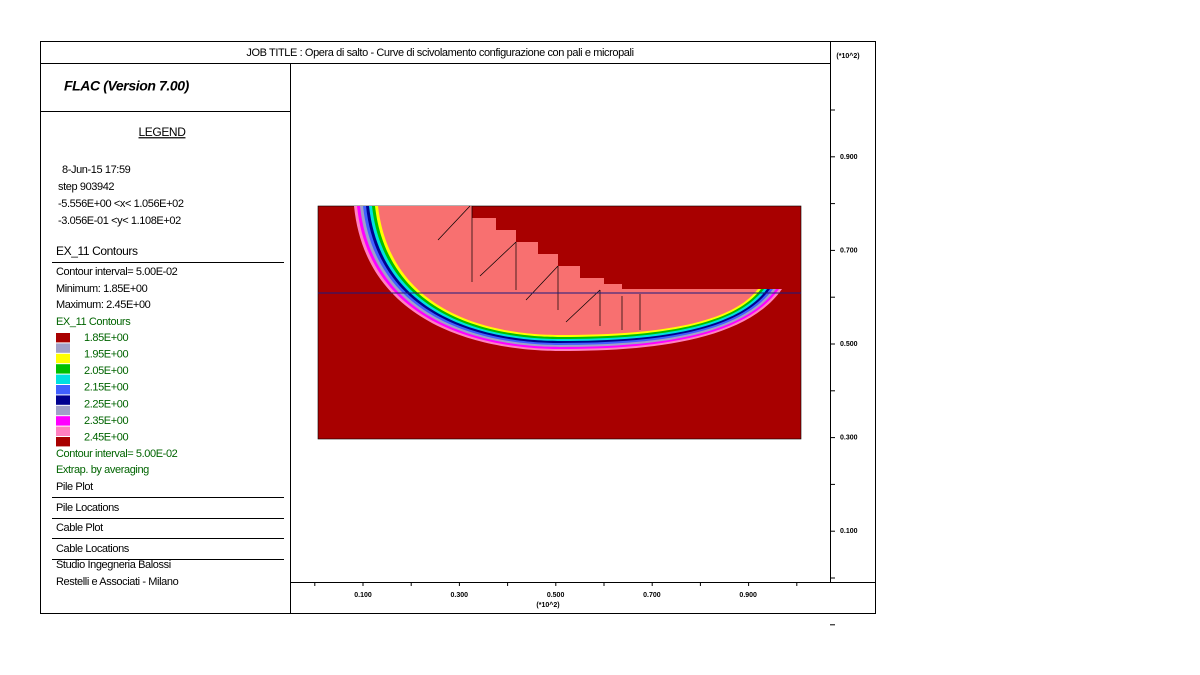  Describe the element at coordinates (460, 595) in the screenshot. I see `x-tick-label: 0.300` at that location.